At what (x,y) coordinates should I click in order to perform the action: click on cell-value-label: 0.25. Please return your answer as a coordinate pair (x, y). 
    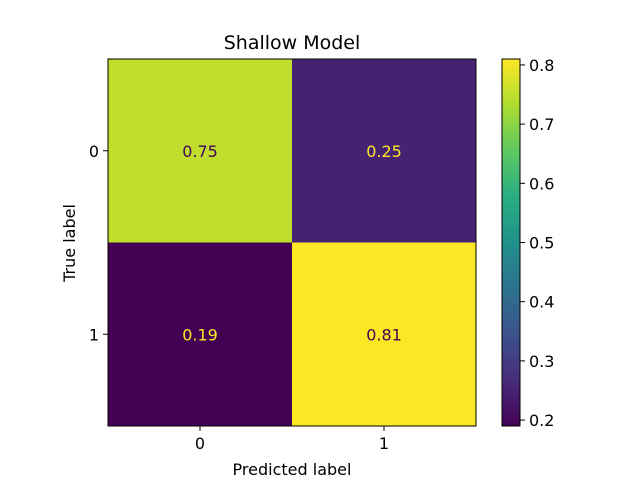
    Looking at the image, I should click on (384, 151).